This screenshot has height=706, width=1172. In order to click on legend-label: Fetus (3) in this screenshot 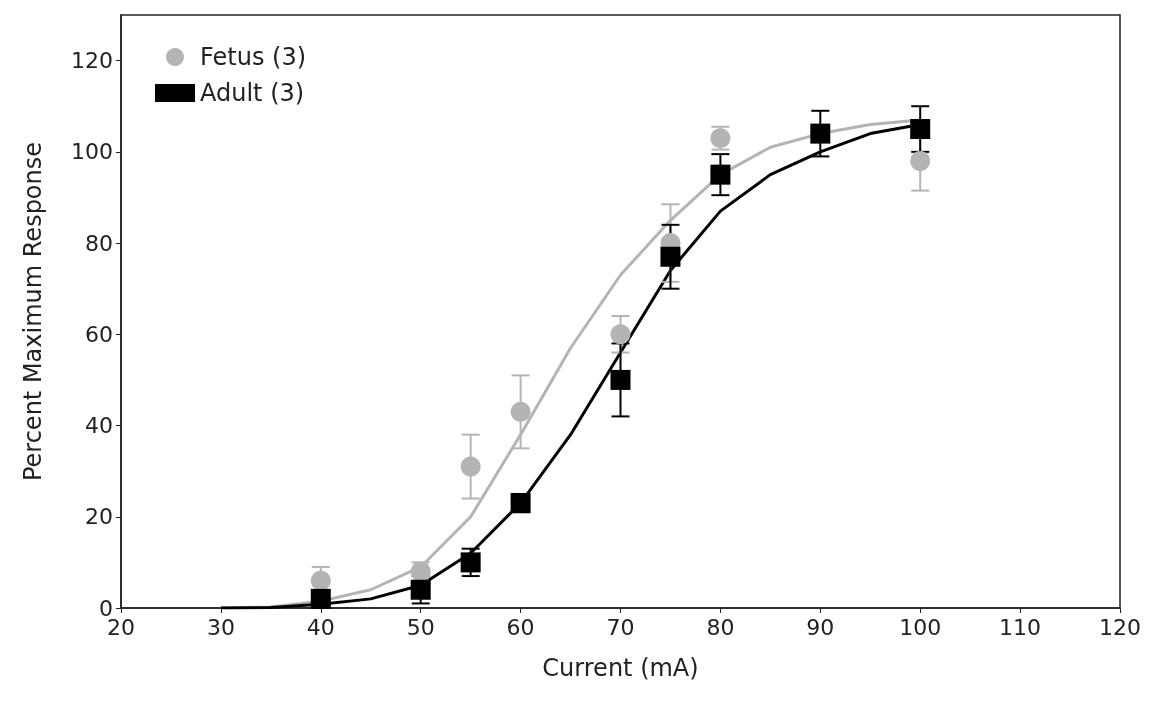, I will do `click(253, 57)`.